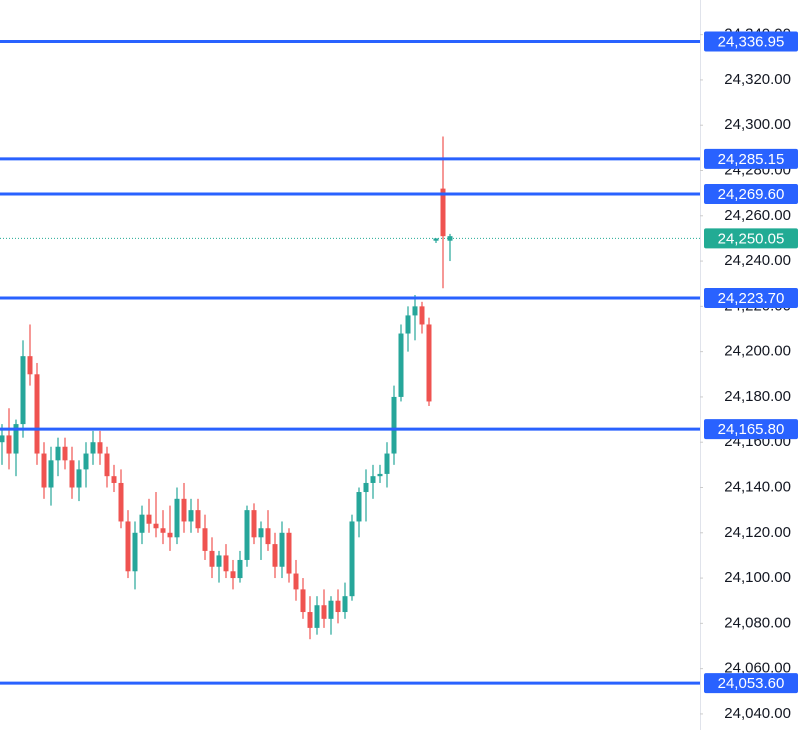  What do you see at coordinates (757, 577) in the screenshot?
I see `y-tick-label: 24,100.00` at bounding box center [757, 577].